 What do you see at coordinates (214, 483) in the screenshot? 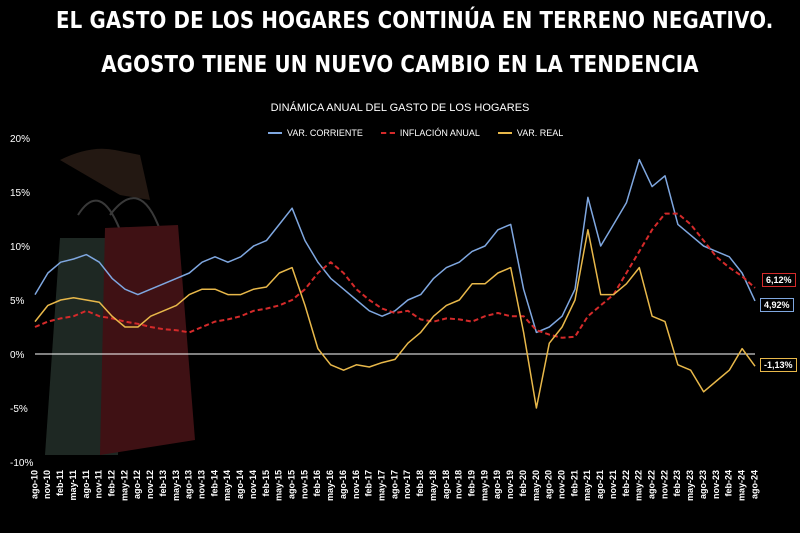
I see `x-tick-label: feb-14` at bounding box center [214, 483].